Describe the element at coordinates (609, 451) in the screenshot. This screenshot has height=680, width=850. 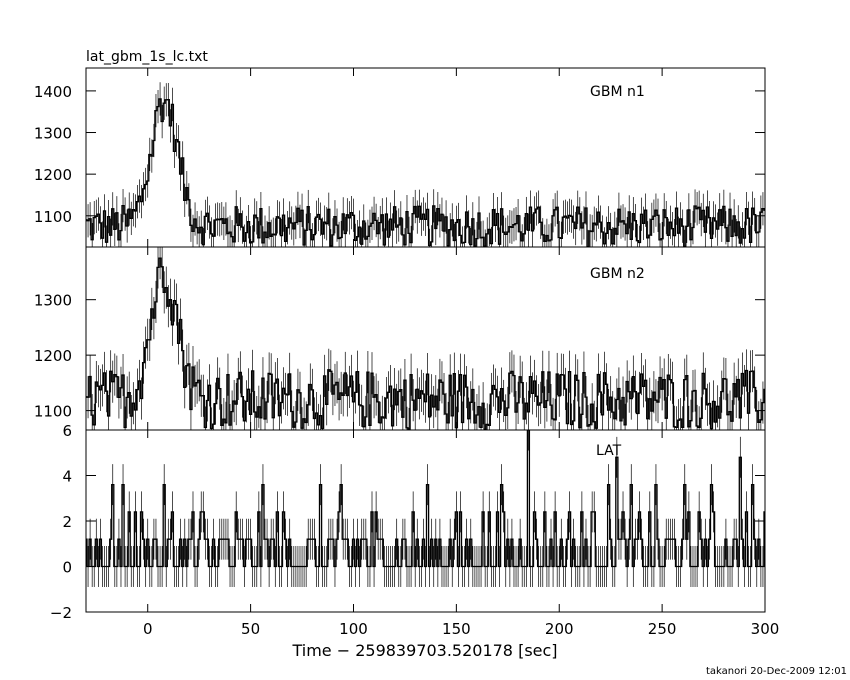
I see `series-label: LAT` at that location.